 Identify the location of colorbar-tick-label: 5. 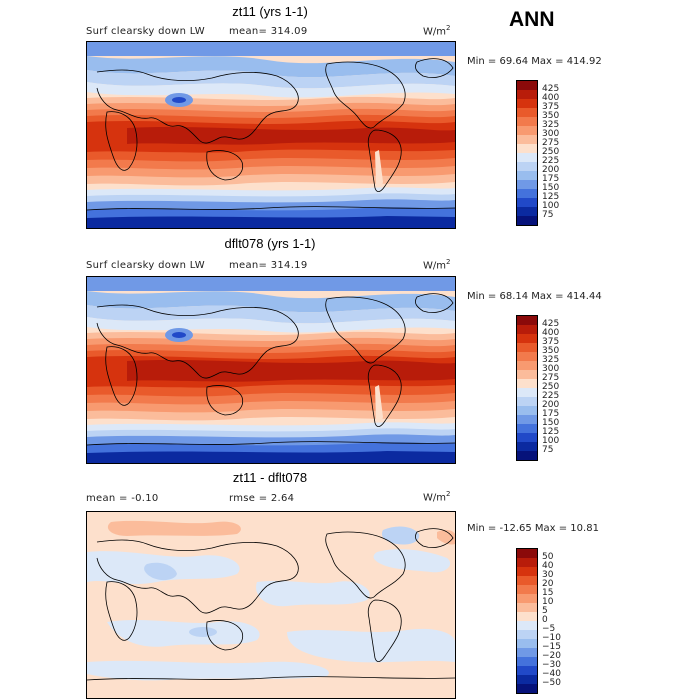
(545, 611).